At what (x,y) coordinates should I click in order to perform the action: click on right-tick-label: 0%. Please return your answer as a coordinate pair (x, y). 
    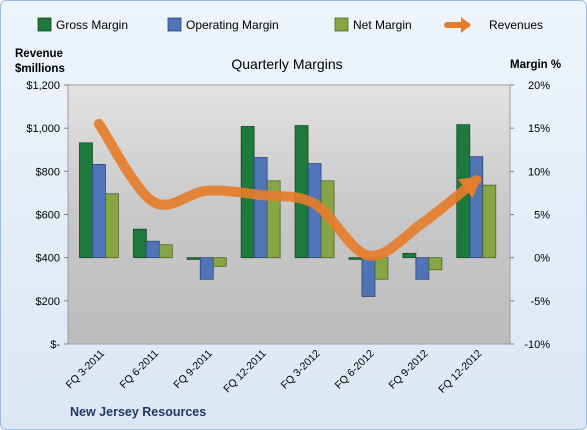
    Looking at the image, I should click on (542, 259).